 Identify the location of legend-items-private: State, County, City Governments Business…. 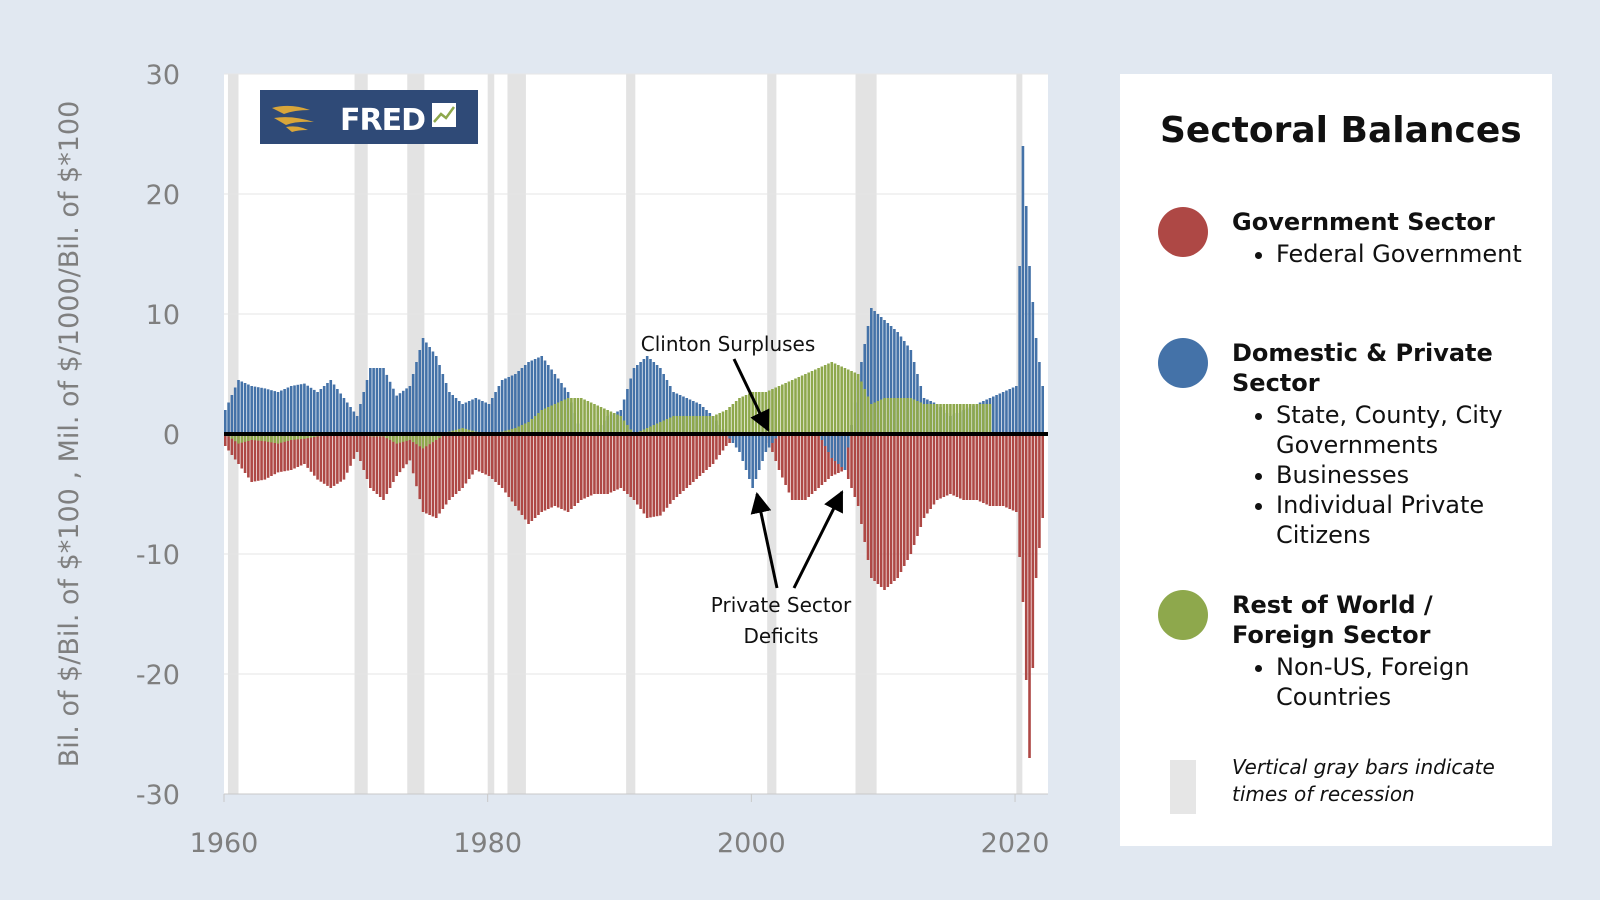
(1384, 475).